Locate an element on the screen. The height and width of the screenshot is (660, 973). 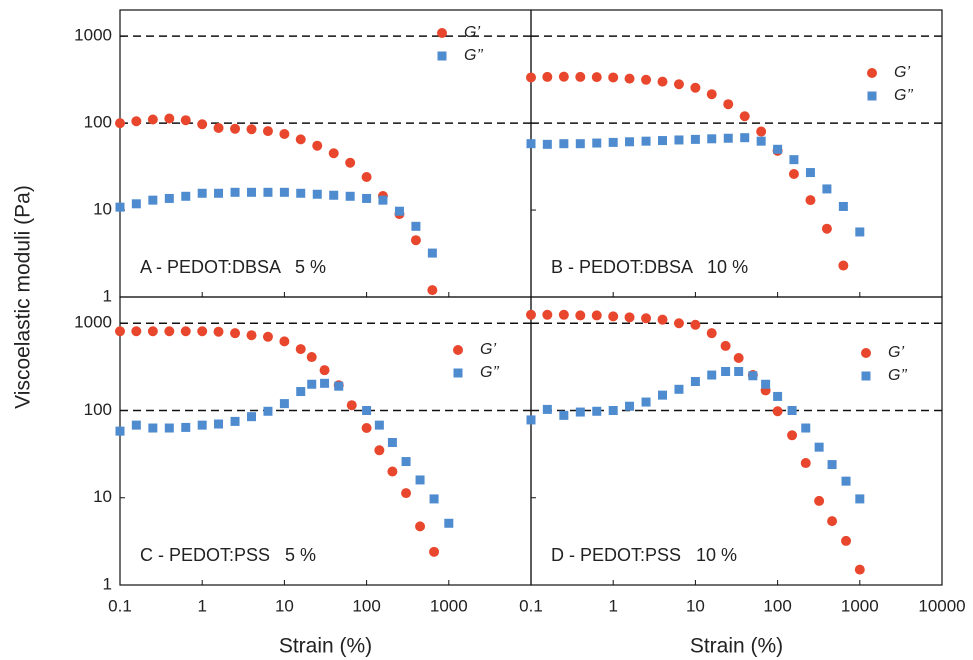
x-tick-label: 1000 is located at coordinates (860, 605).